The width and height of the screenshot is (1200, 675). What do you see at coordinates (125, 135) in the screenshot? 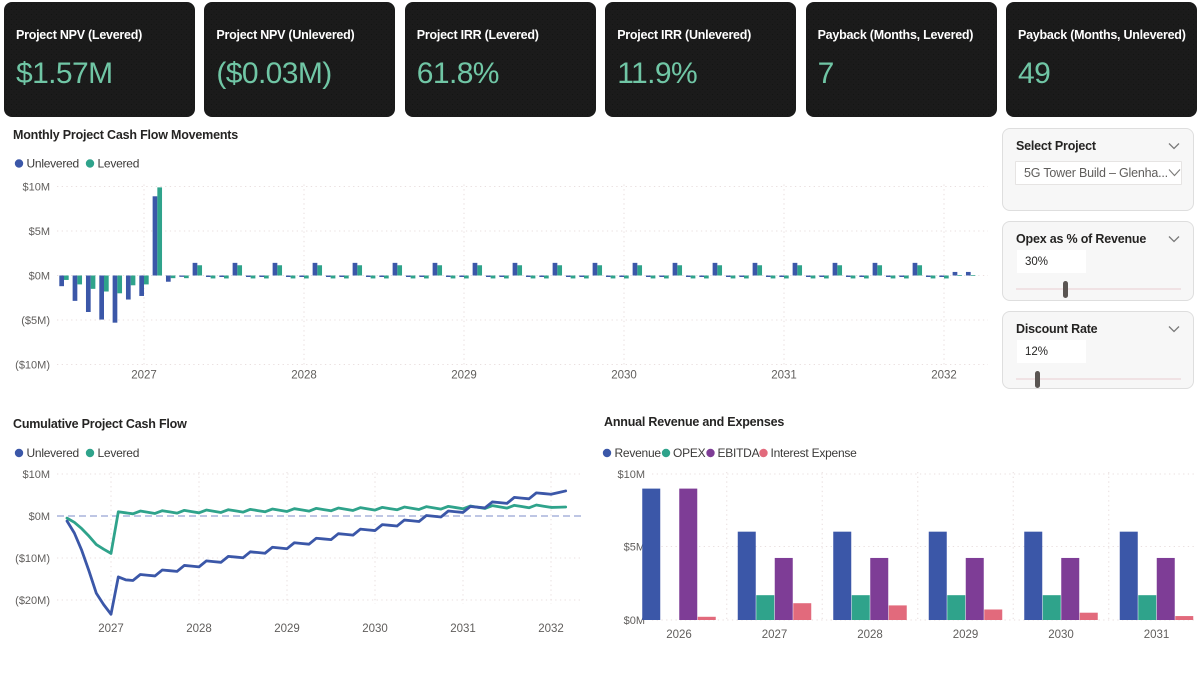
I see `svg-text:Monthly Project Cash Flow Move: Monthly Project Cash Flow Movements` at bounding box center [125, 135].